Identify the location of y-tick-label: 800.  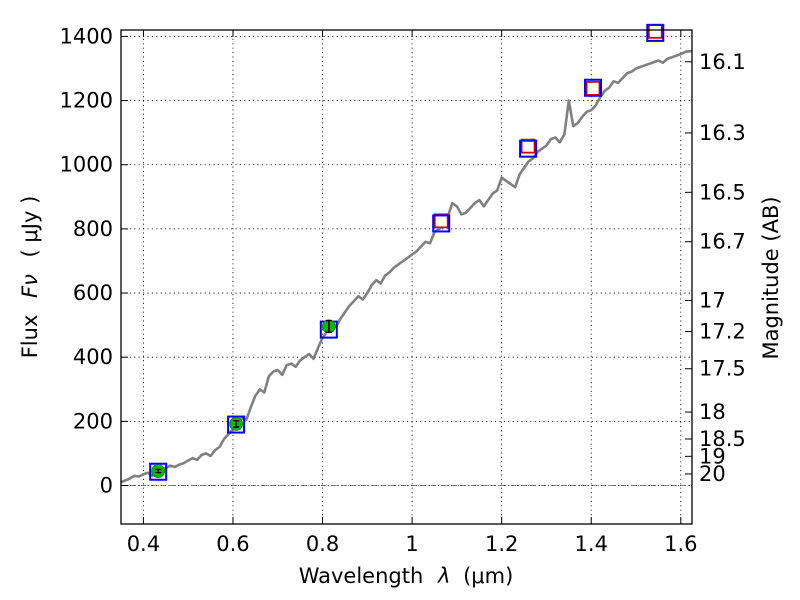
(93, 229).